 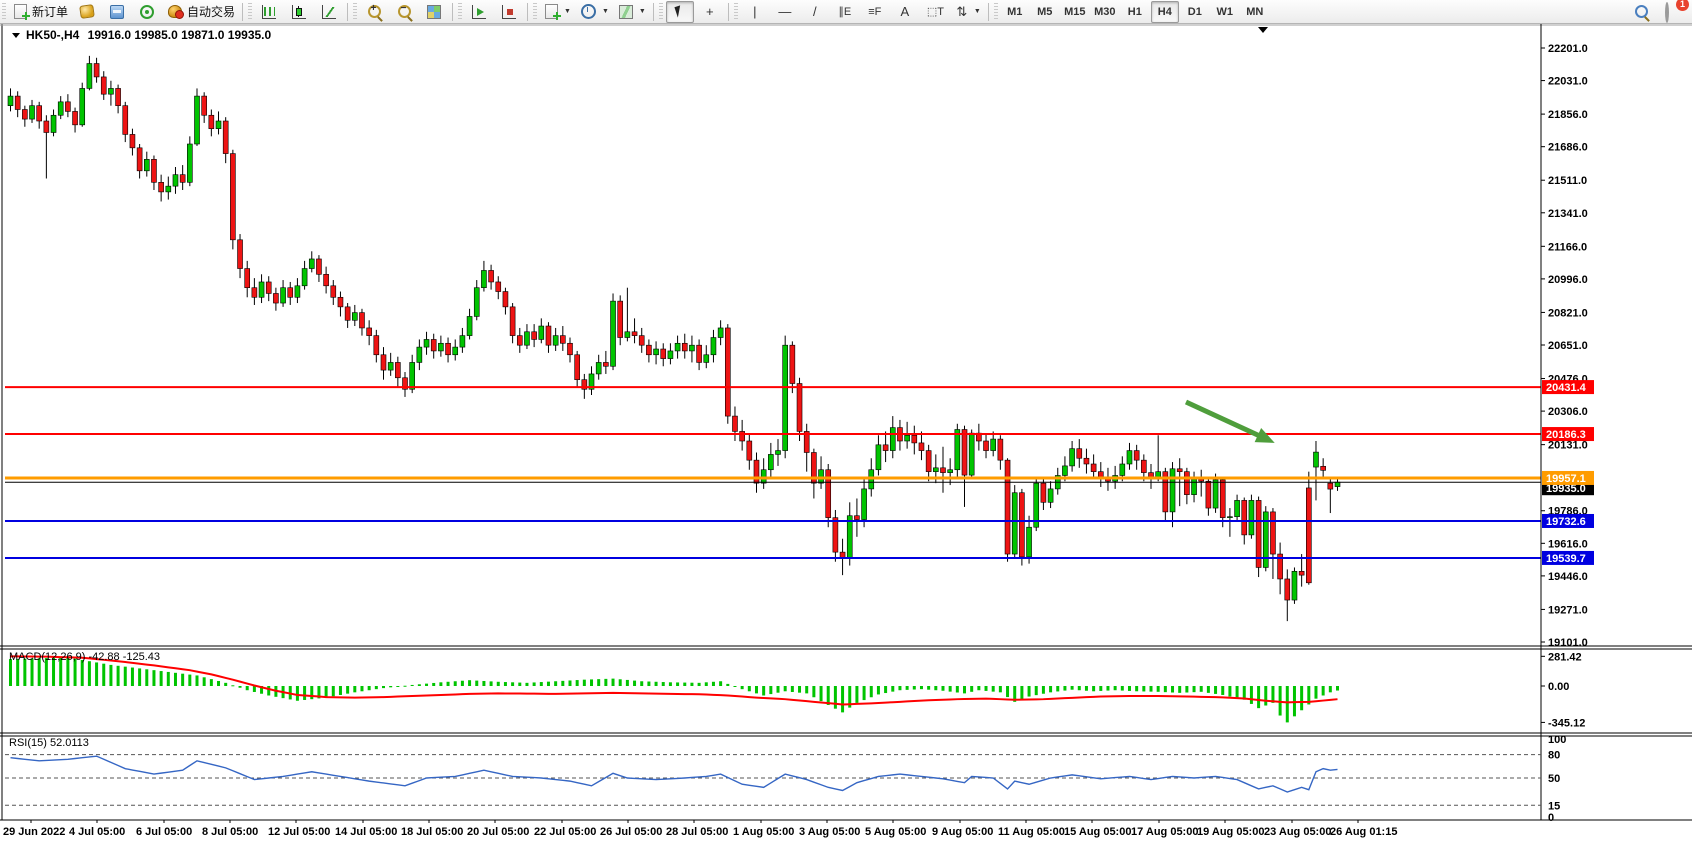 I want to click on timeframe-label: M15, so click(x=1075, y=11).